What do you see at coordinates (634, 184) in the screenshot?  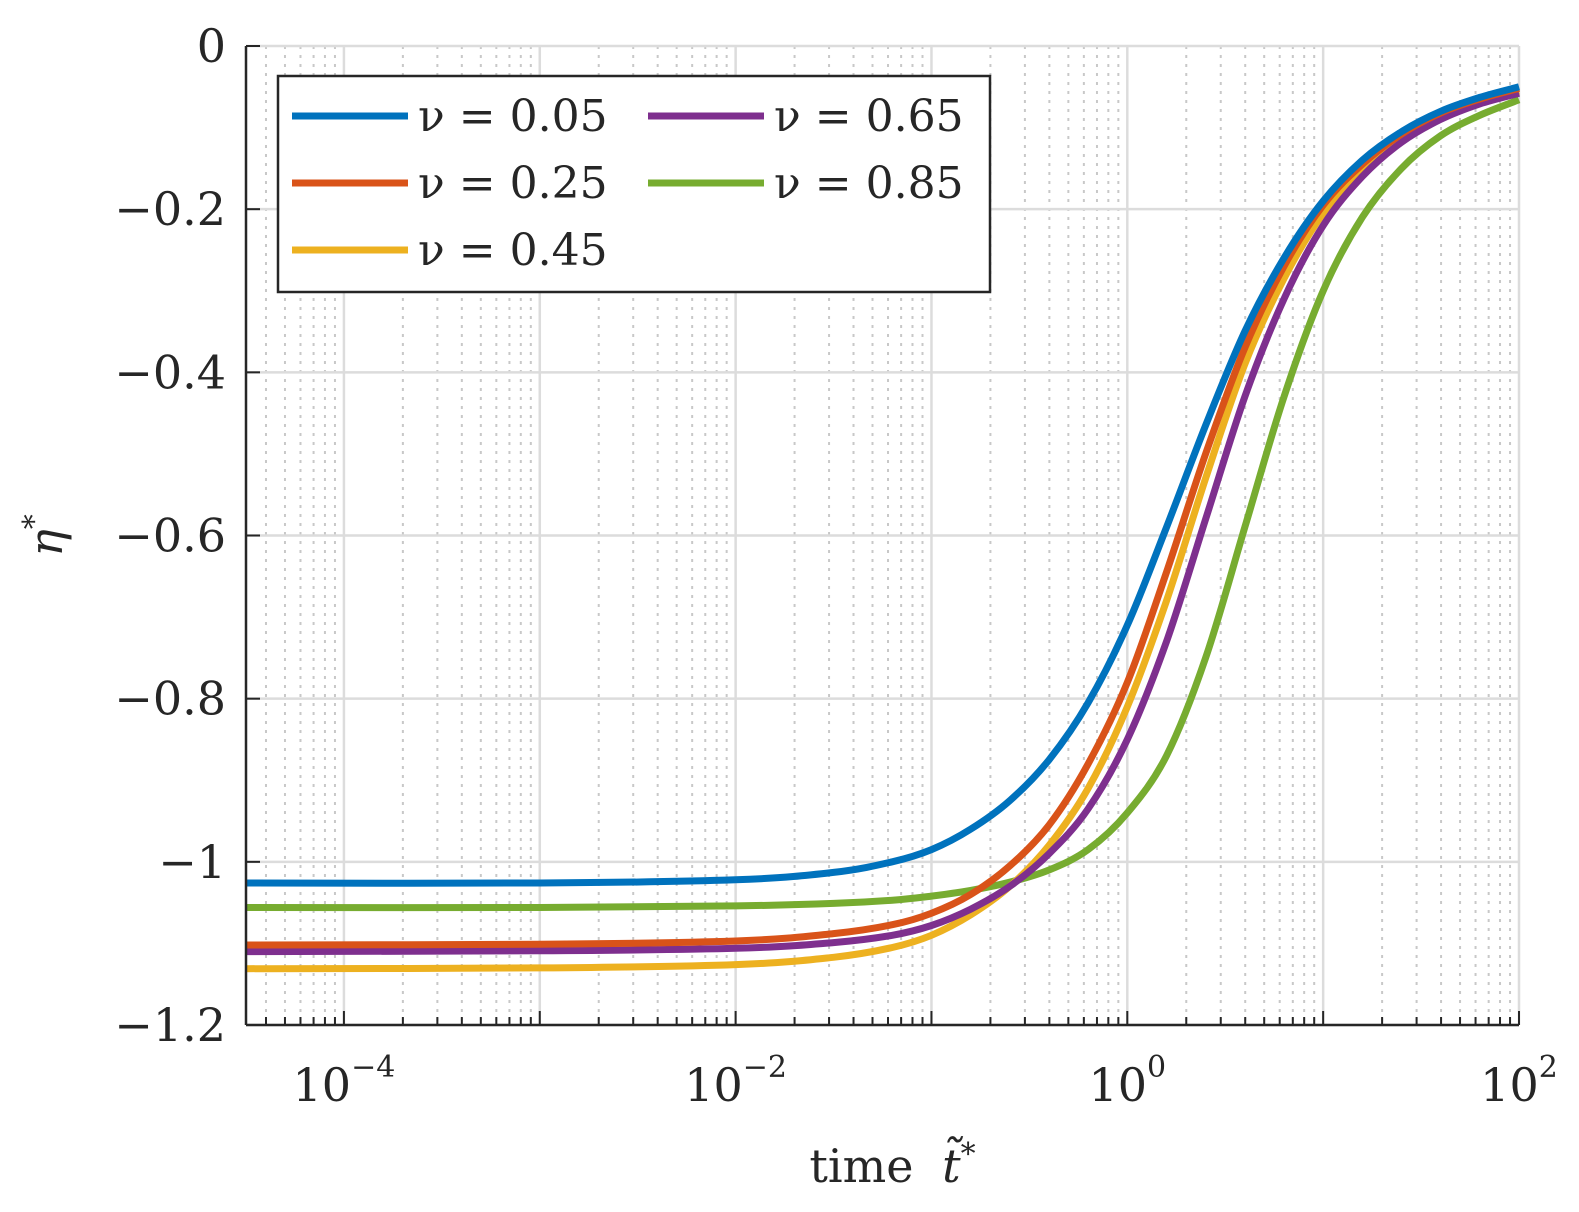 I see `legend: ν = 0.05 ν = 0.65 ν = 0.25 ν = 0.85 ν = 0.45` at bounding box center [634, 184].